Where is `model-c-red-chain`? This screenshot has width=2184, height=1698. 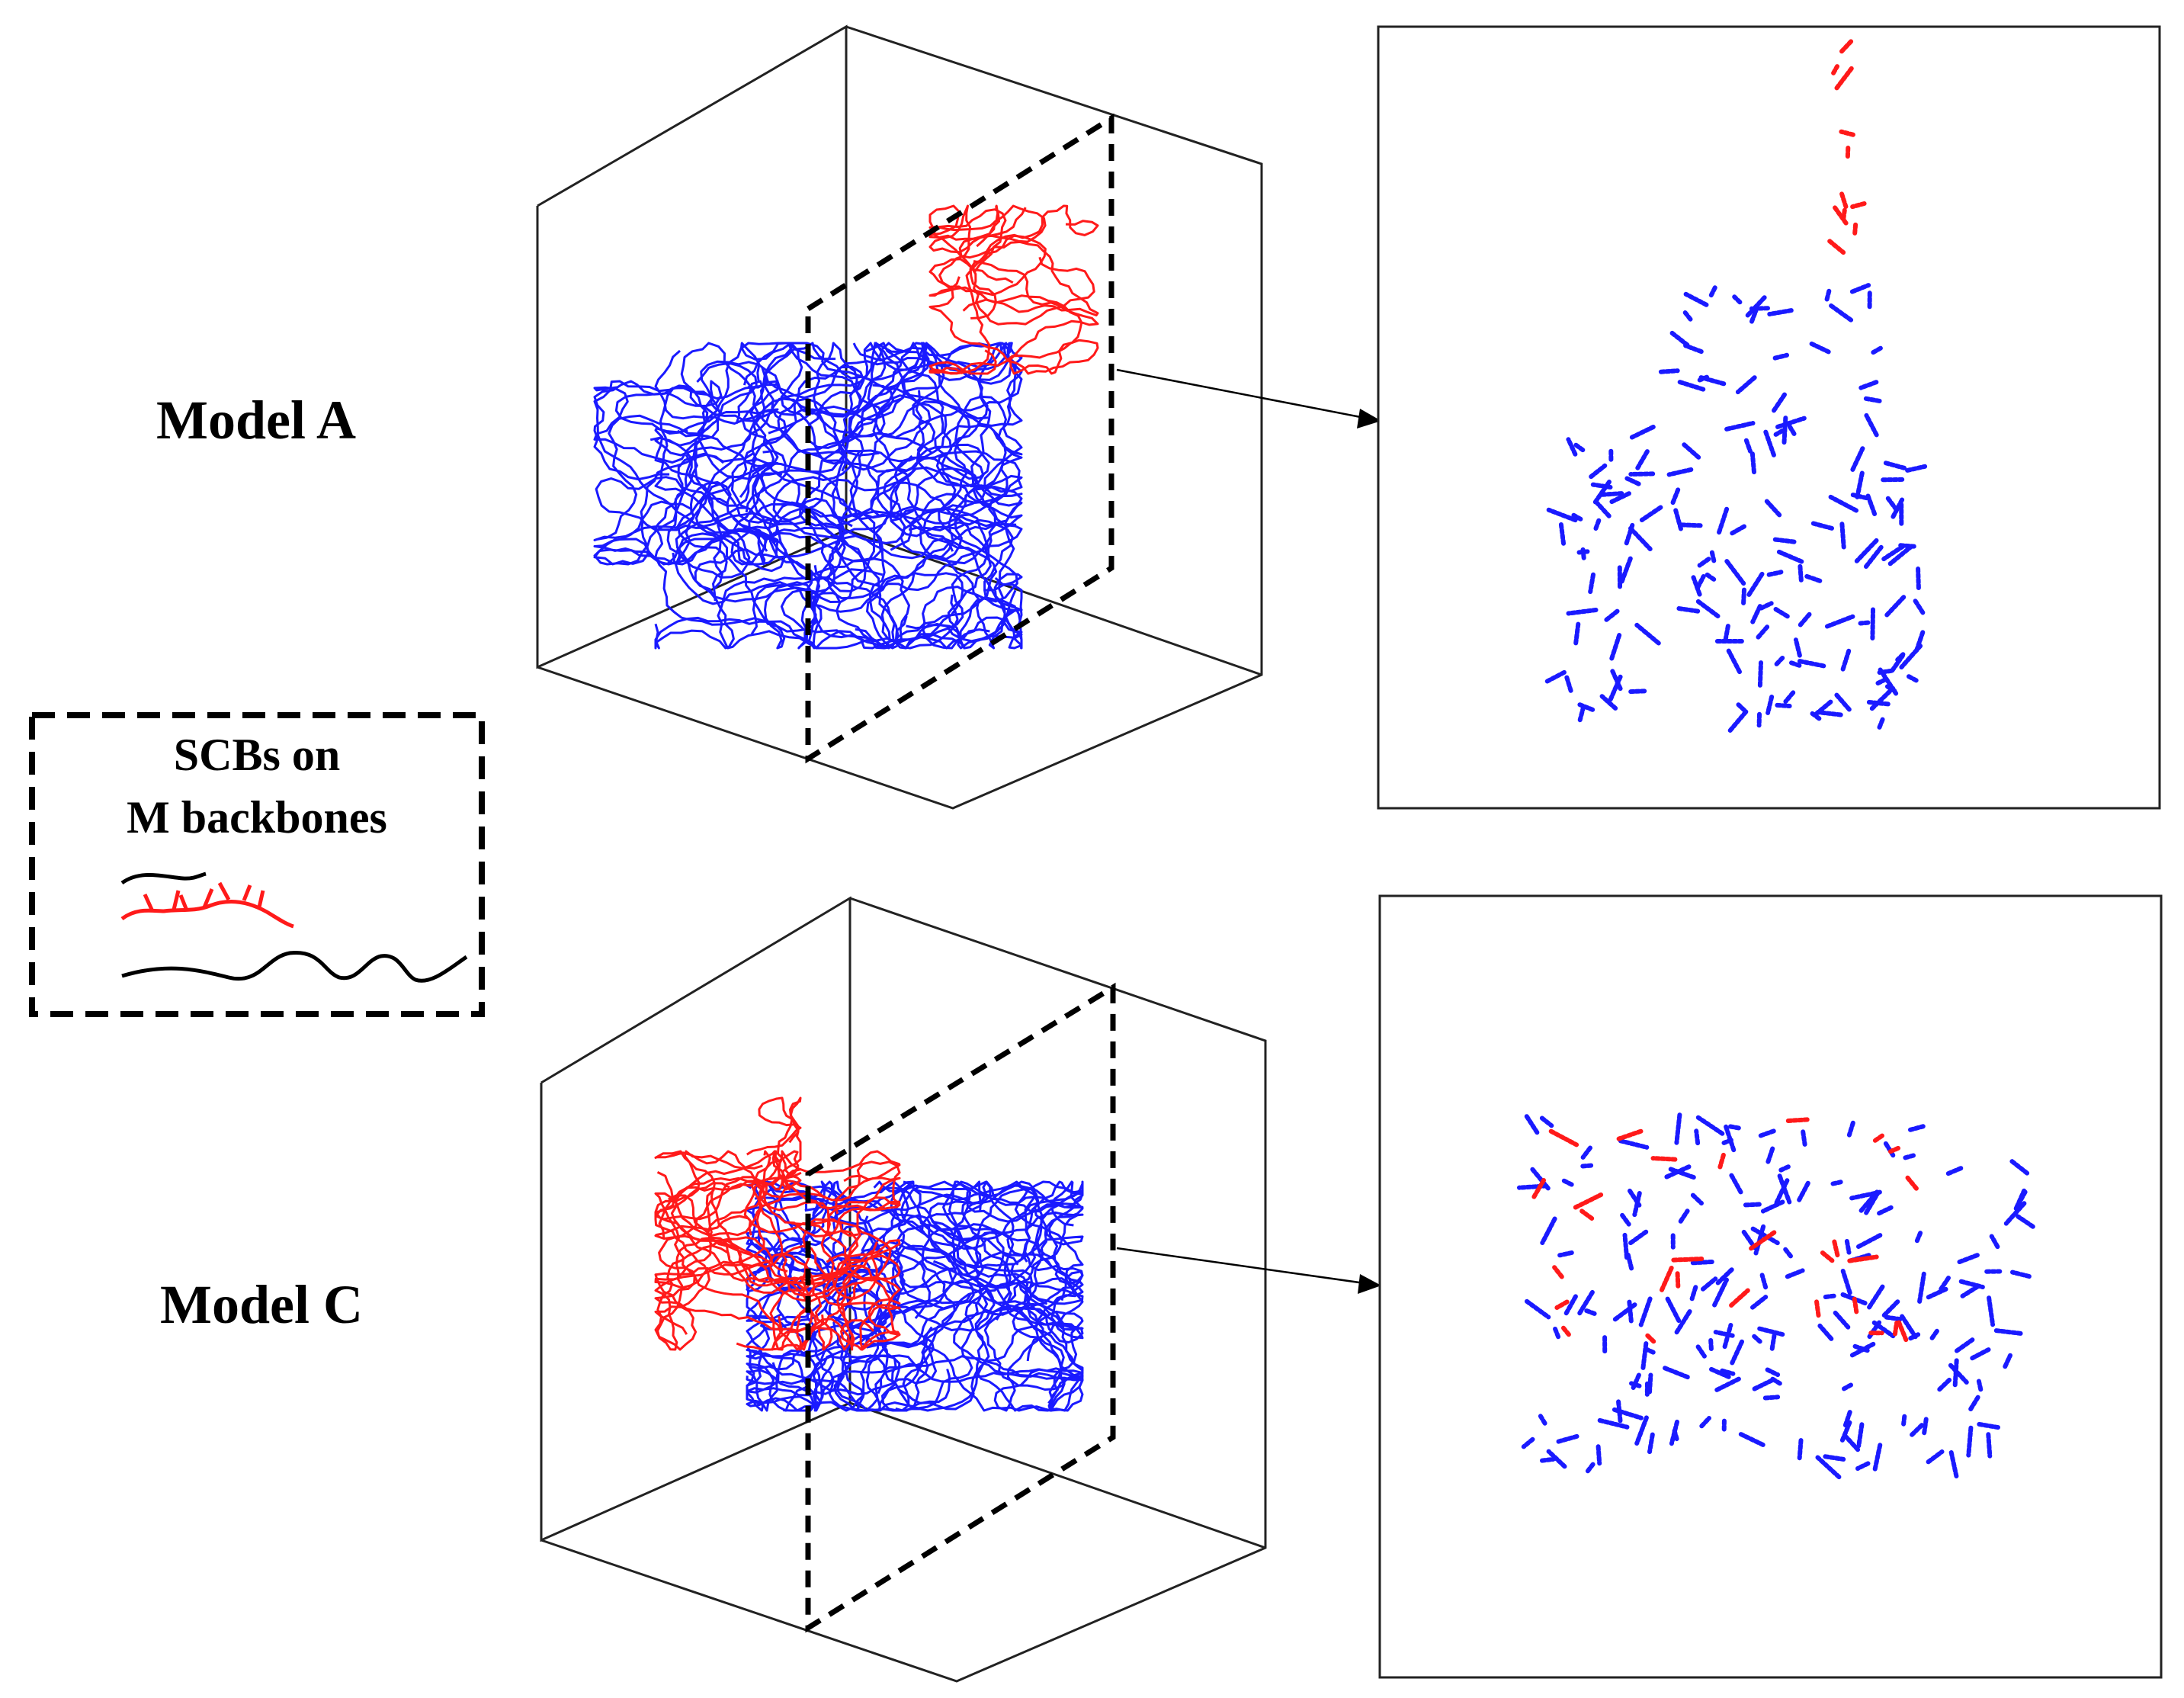
model-c-red-chain is located at coordinates (779, 1238).